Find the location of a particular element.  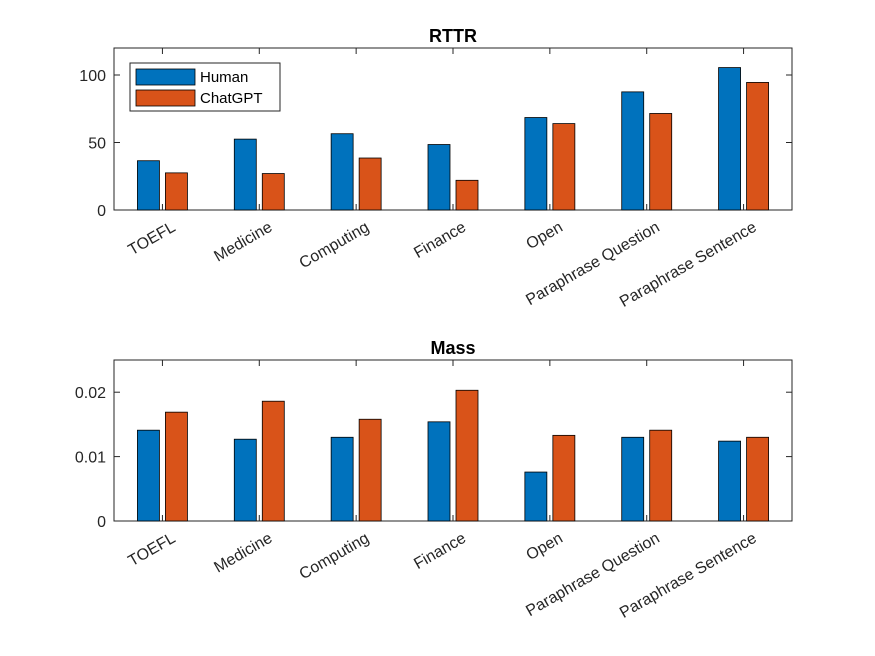

rttr-ytick-label: 50 is located at coordinates (97, 144).